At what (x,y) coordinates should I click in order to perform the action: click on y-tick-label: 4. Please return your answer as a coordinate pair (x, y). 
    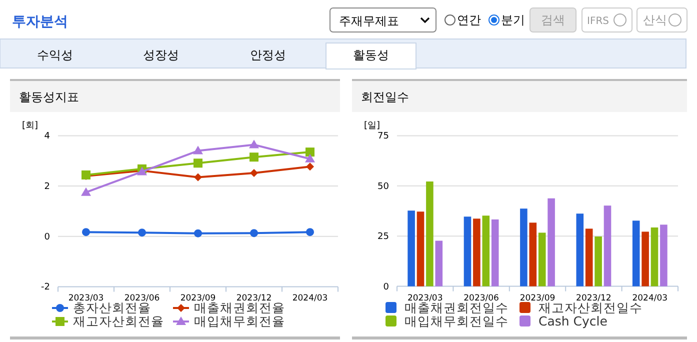
    Looking at the image, I should click on (47, 137).